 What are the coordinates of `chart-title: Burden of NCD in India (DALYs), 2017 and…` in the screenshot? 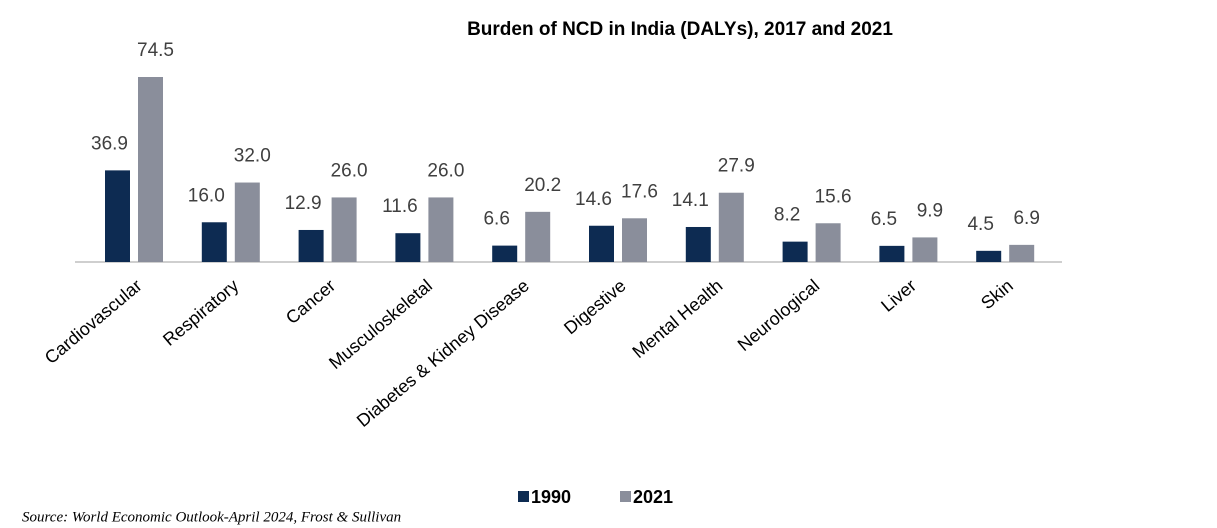 It's located at (680, 29).